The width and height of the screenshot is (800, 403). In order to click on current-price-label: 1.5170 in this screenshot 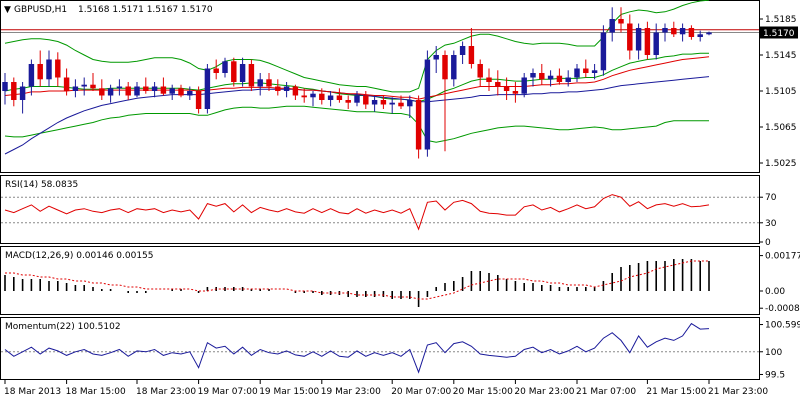, I will do `click(779, 34)`.